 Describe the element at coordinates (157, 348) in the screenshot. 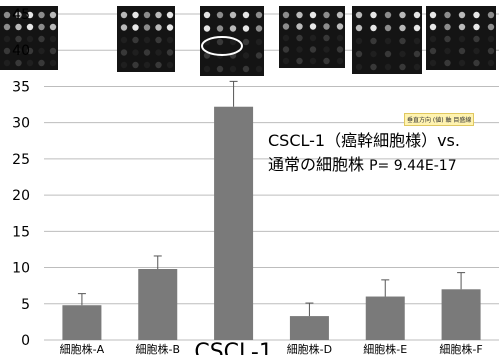

I see `x-tick-label: 細胞株-B` at that location.